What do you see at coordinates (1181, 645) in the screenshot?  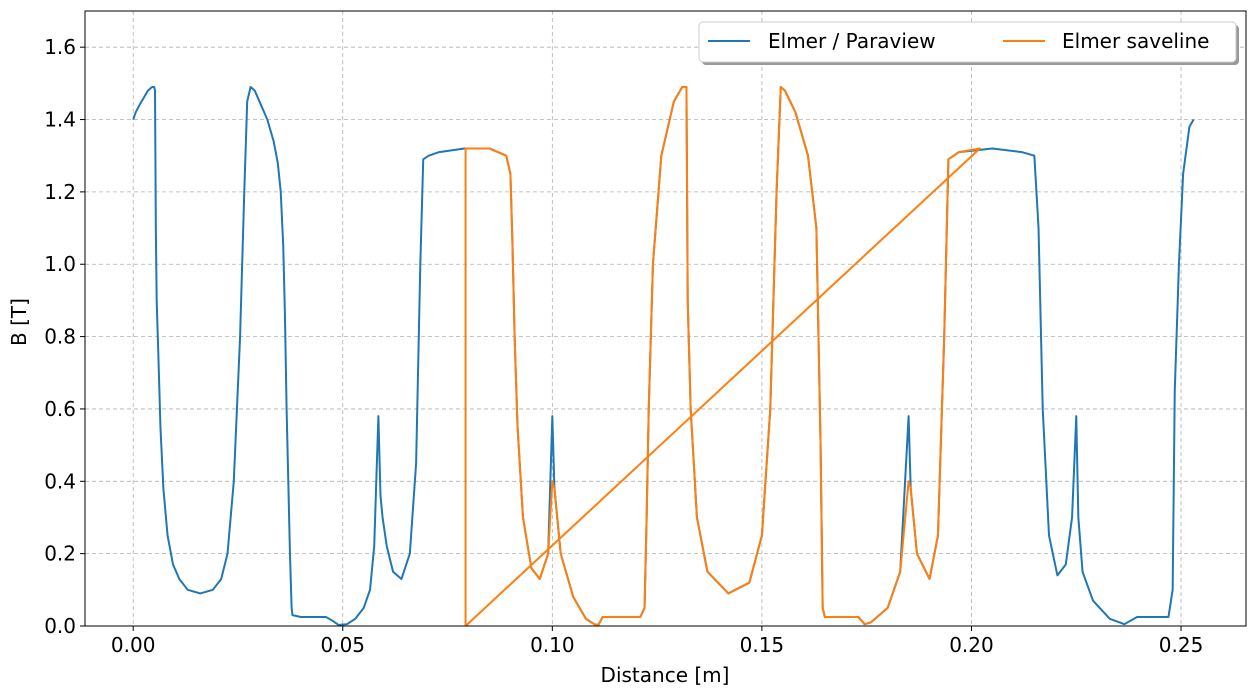 I see `x-tick-label: 0.25` at bounding box center [1181, 645].